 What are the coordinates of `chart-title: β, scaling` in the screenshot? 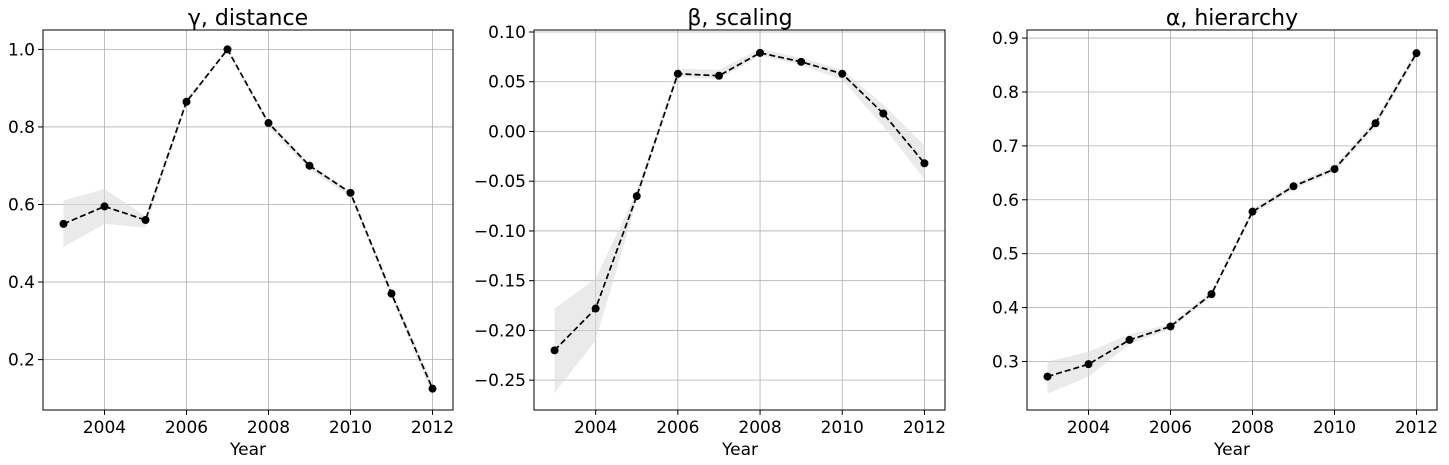 It's located at (739, 18).